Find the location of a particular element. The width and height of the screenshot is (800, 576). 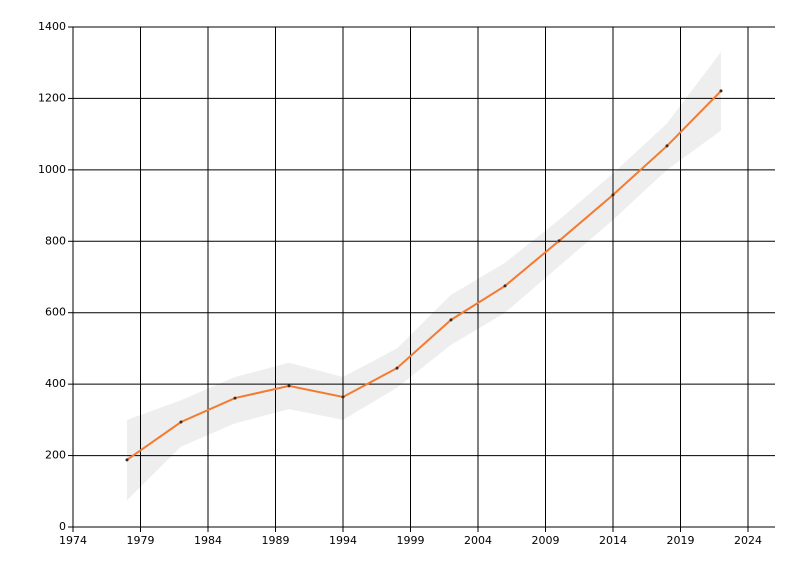

x-tick-label: 1994 is located at coordinates (343, 540).